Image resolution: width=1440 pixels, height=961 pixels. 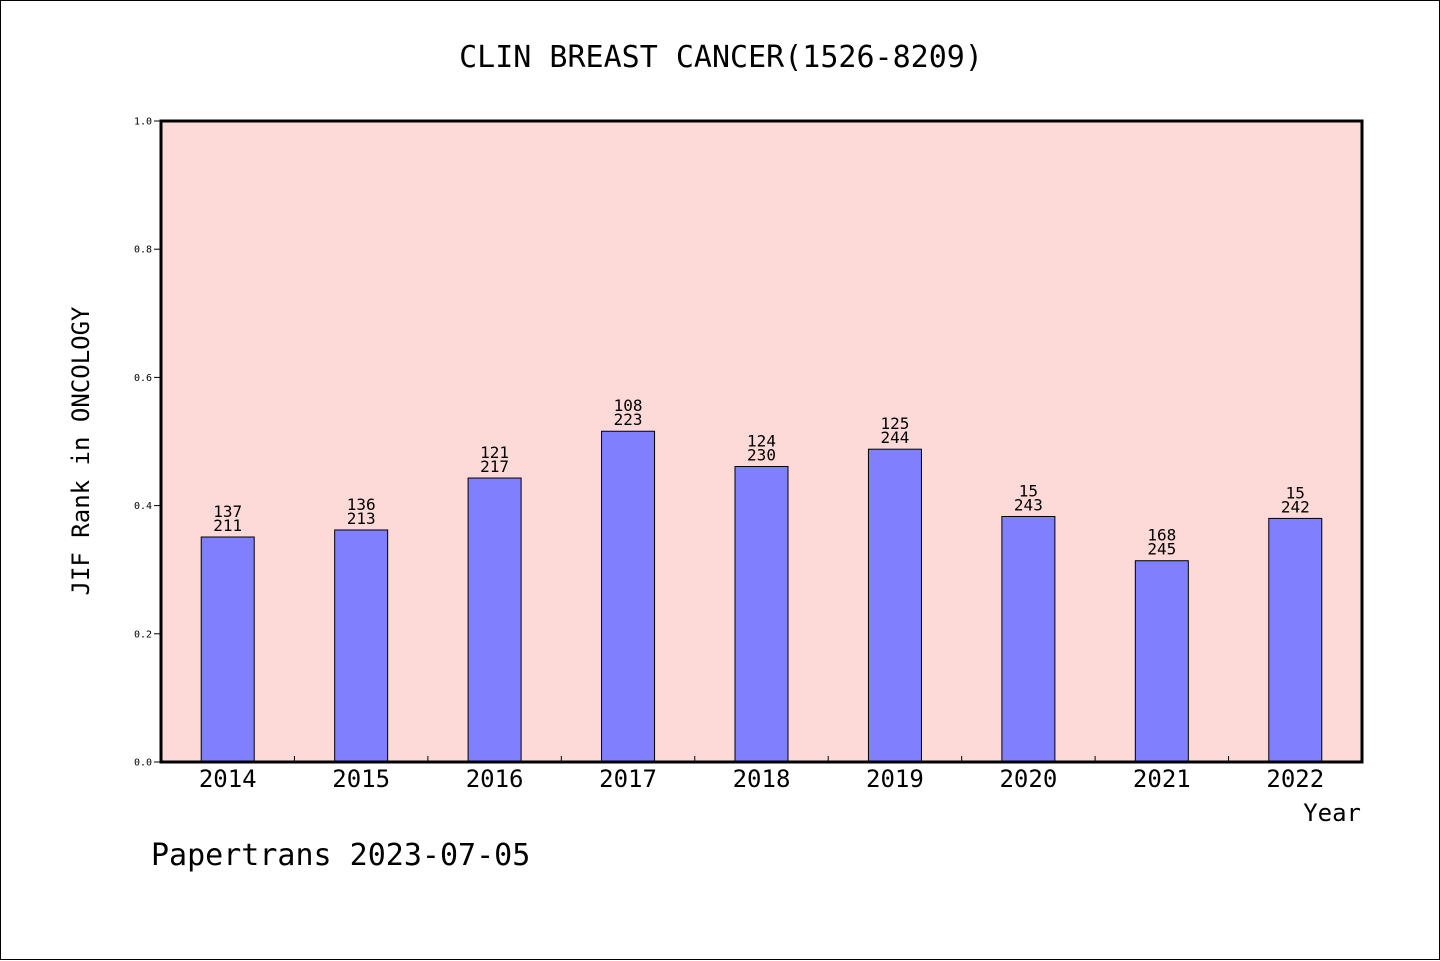 What do you see at coordinates (628, 419) in the screenshot?
I see `total-label: 223` at bounding box center [628, 419].